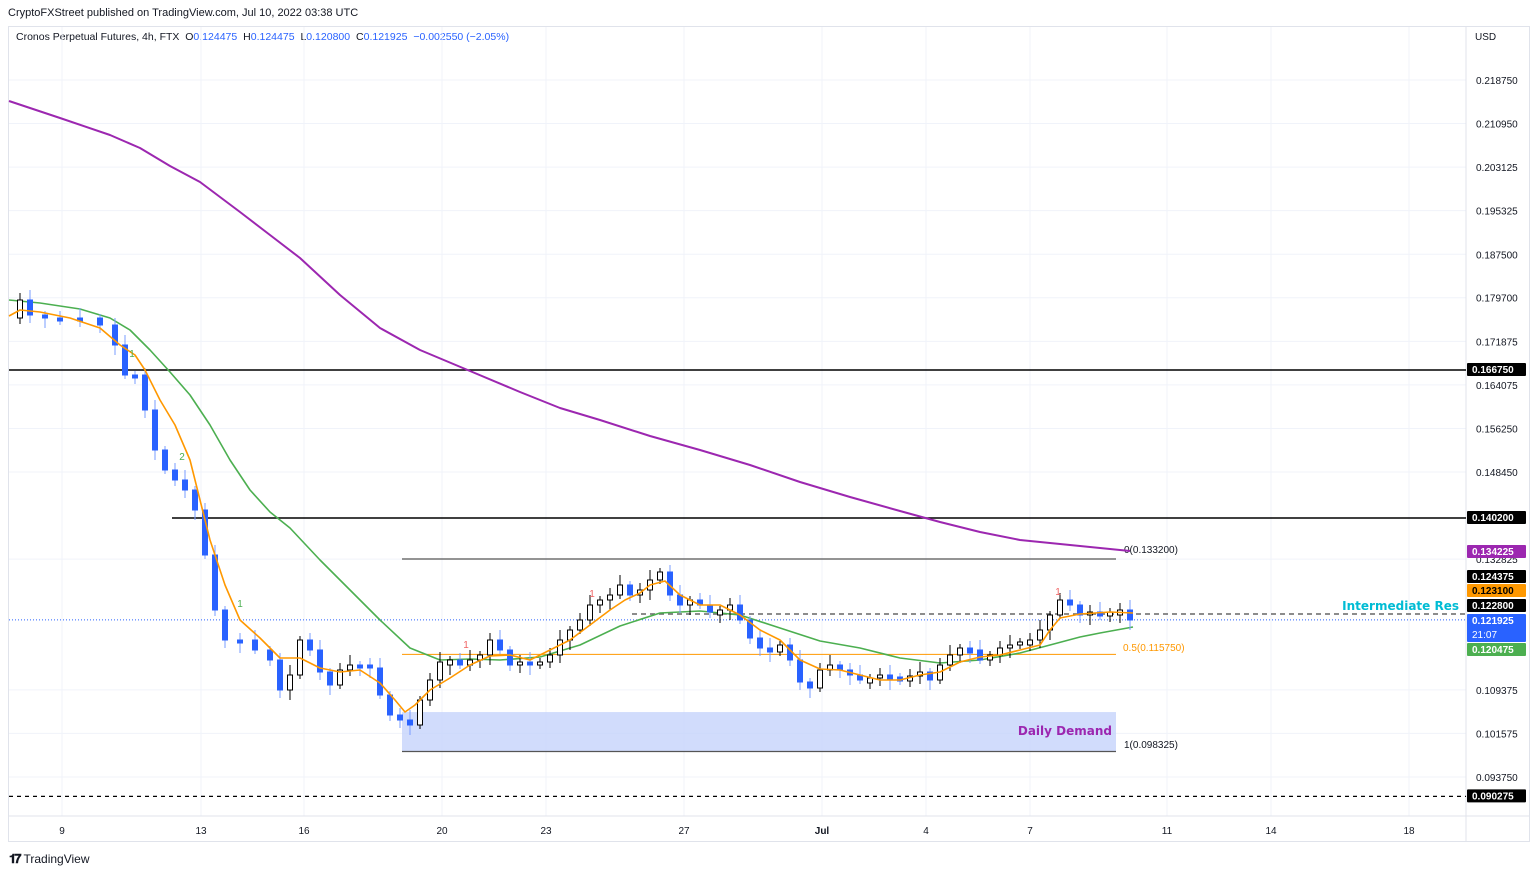  I want to click on high-value: 0.124475, so click(272, 37).